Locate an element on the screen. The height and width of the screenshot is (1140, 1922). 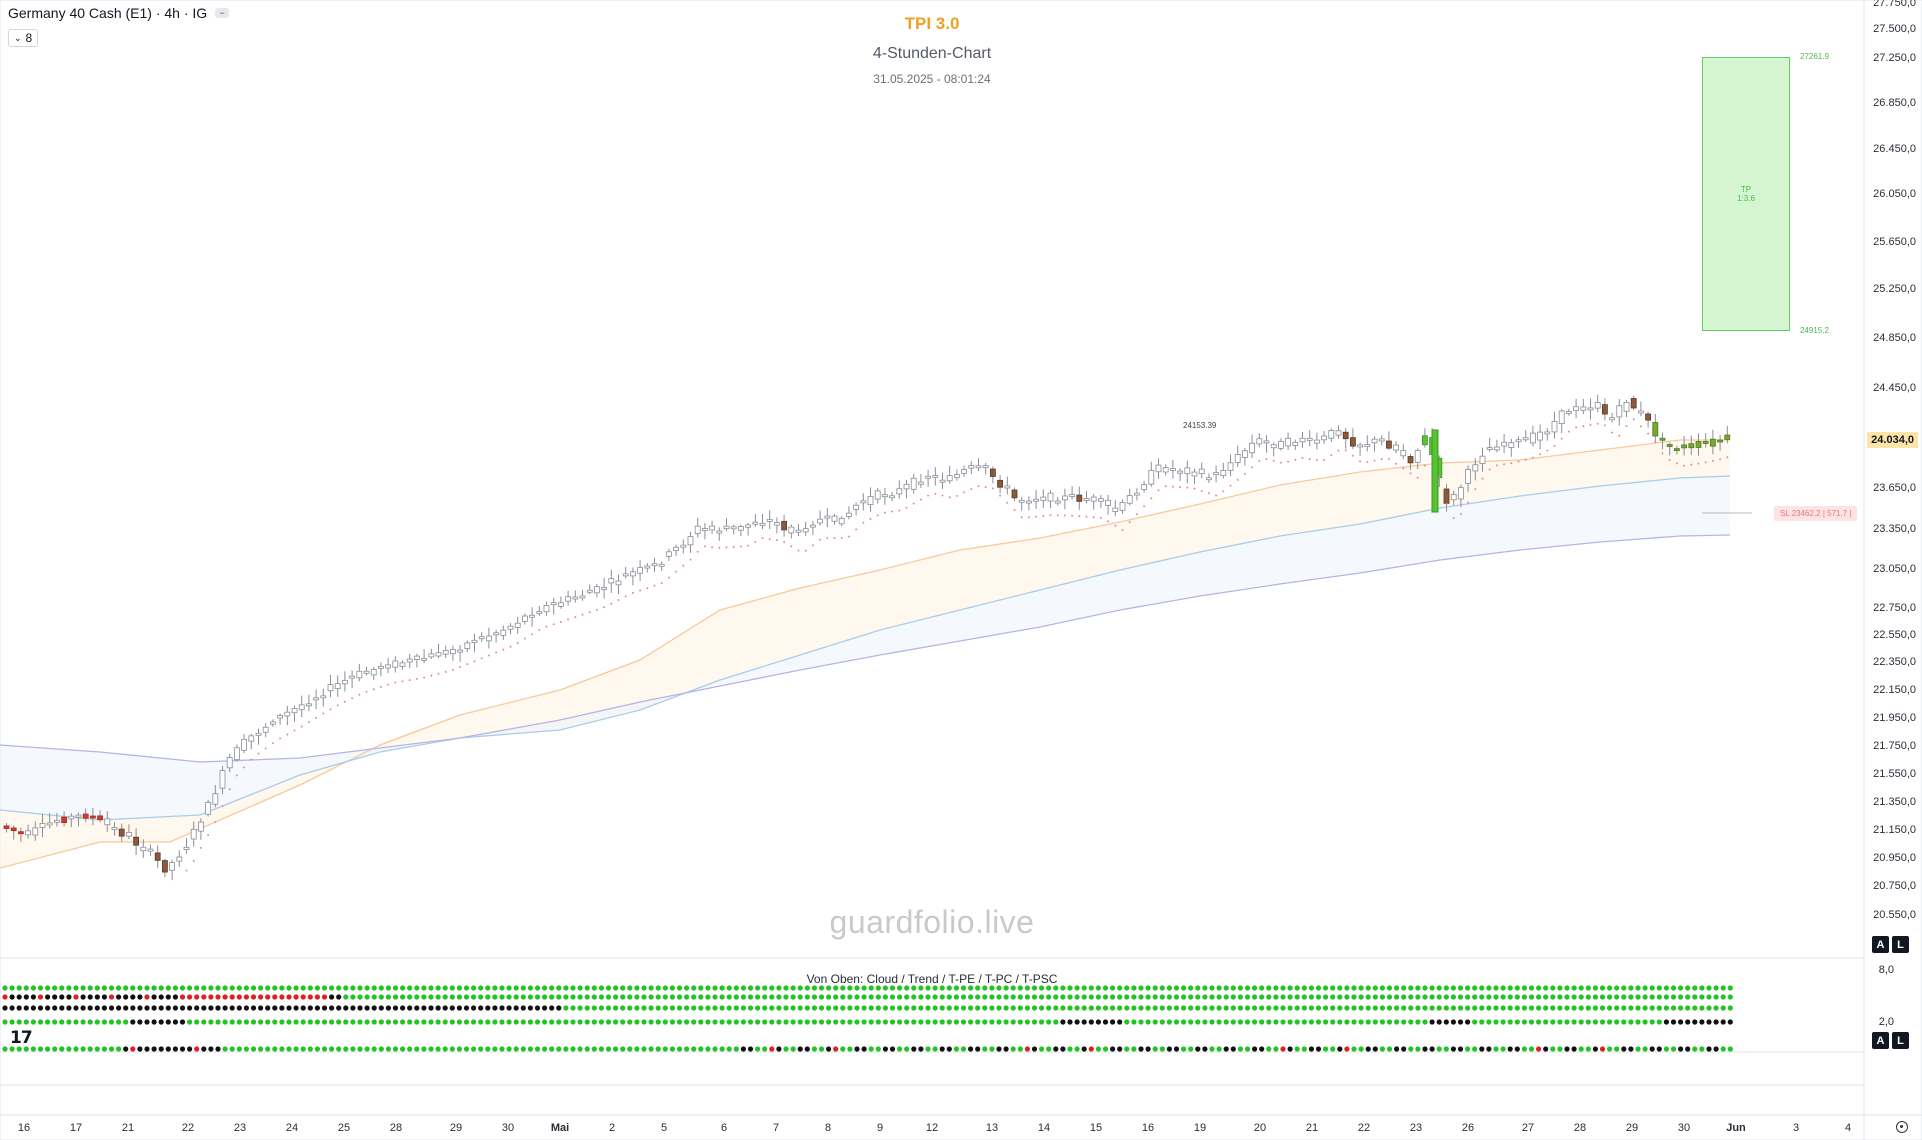
symbol-title: Germany 40 Cash (E1) · 4h · IG is located at coordinates (108, 13).